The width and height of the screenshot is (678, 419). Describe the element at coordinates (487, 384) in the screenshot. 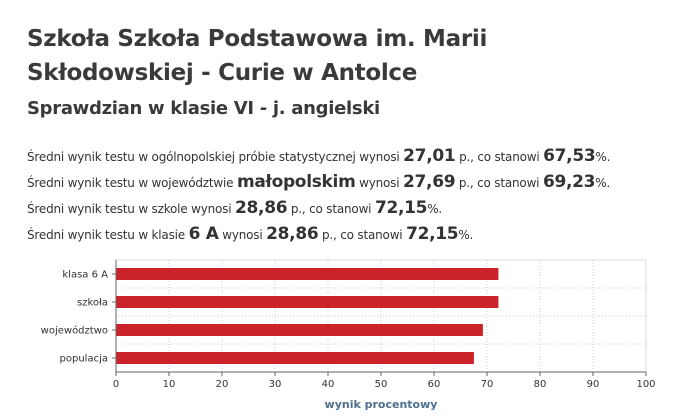

I see `chart-tick-label: 70` at that location.